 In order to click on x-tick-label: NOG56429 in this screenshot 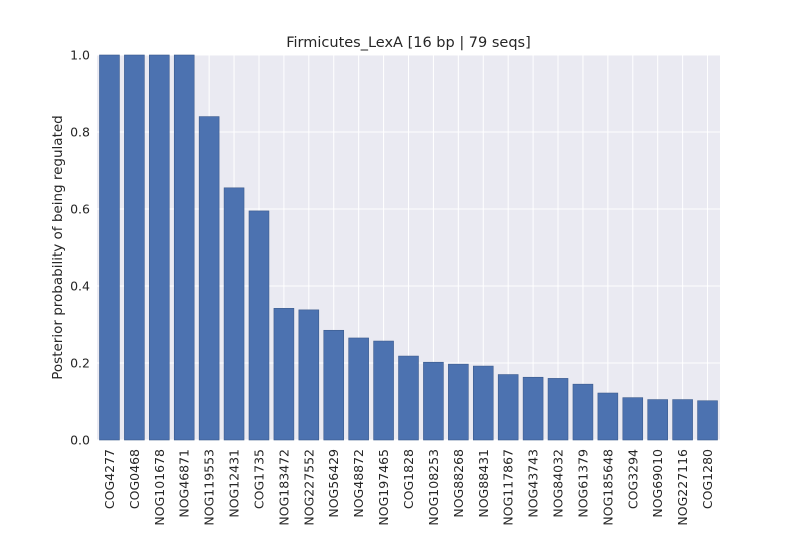, I will do `click(333, 483)`.